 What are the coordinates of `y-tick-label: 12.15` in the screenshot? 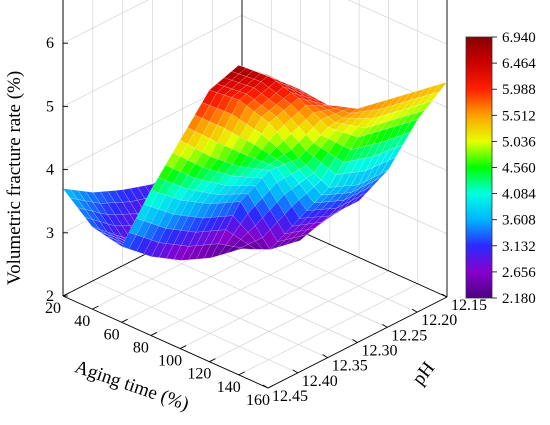 It's located at (469, 305).